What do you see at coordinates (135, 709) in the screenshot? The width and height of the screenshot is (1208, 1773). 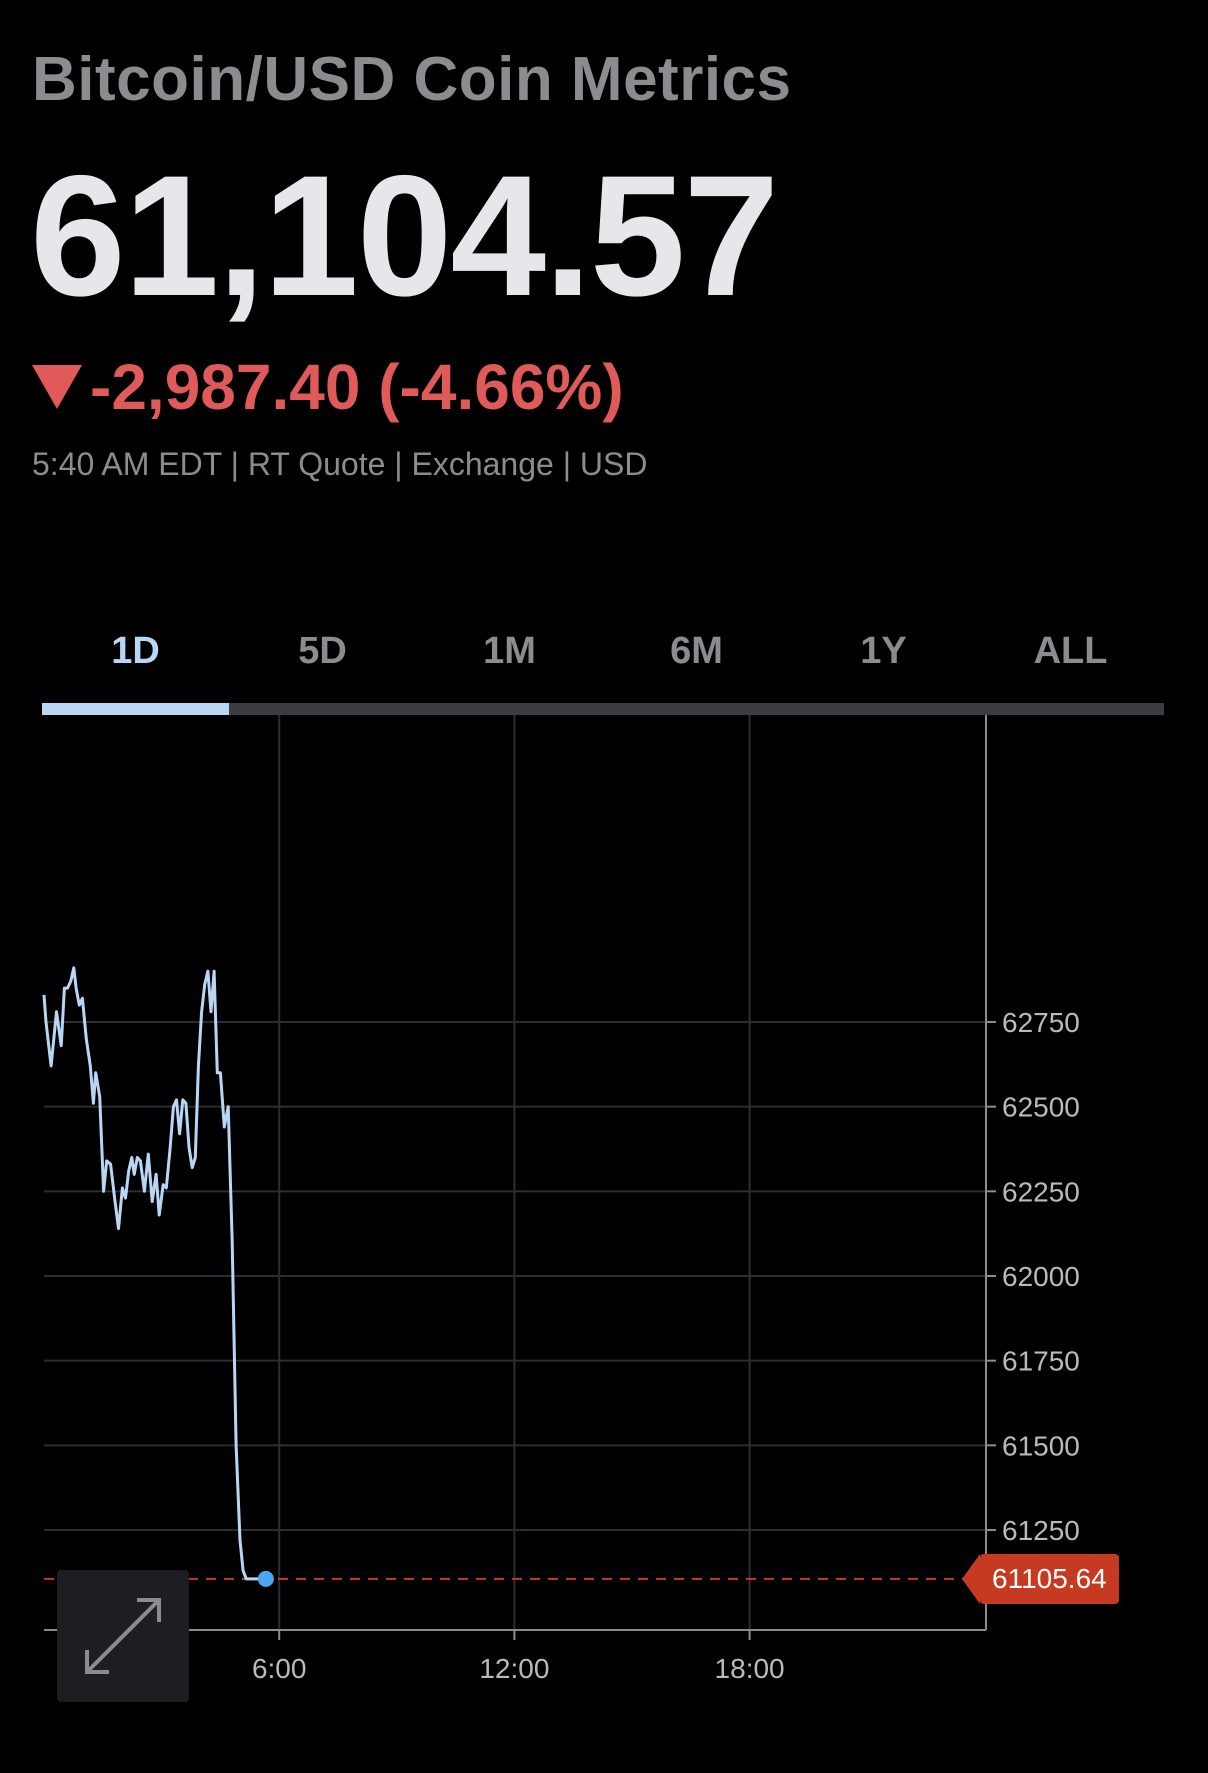 I see `active-tab-indicator` at bounding box center [135, 709].